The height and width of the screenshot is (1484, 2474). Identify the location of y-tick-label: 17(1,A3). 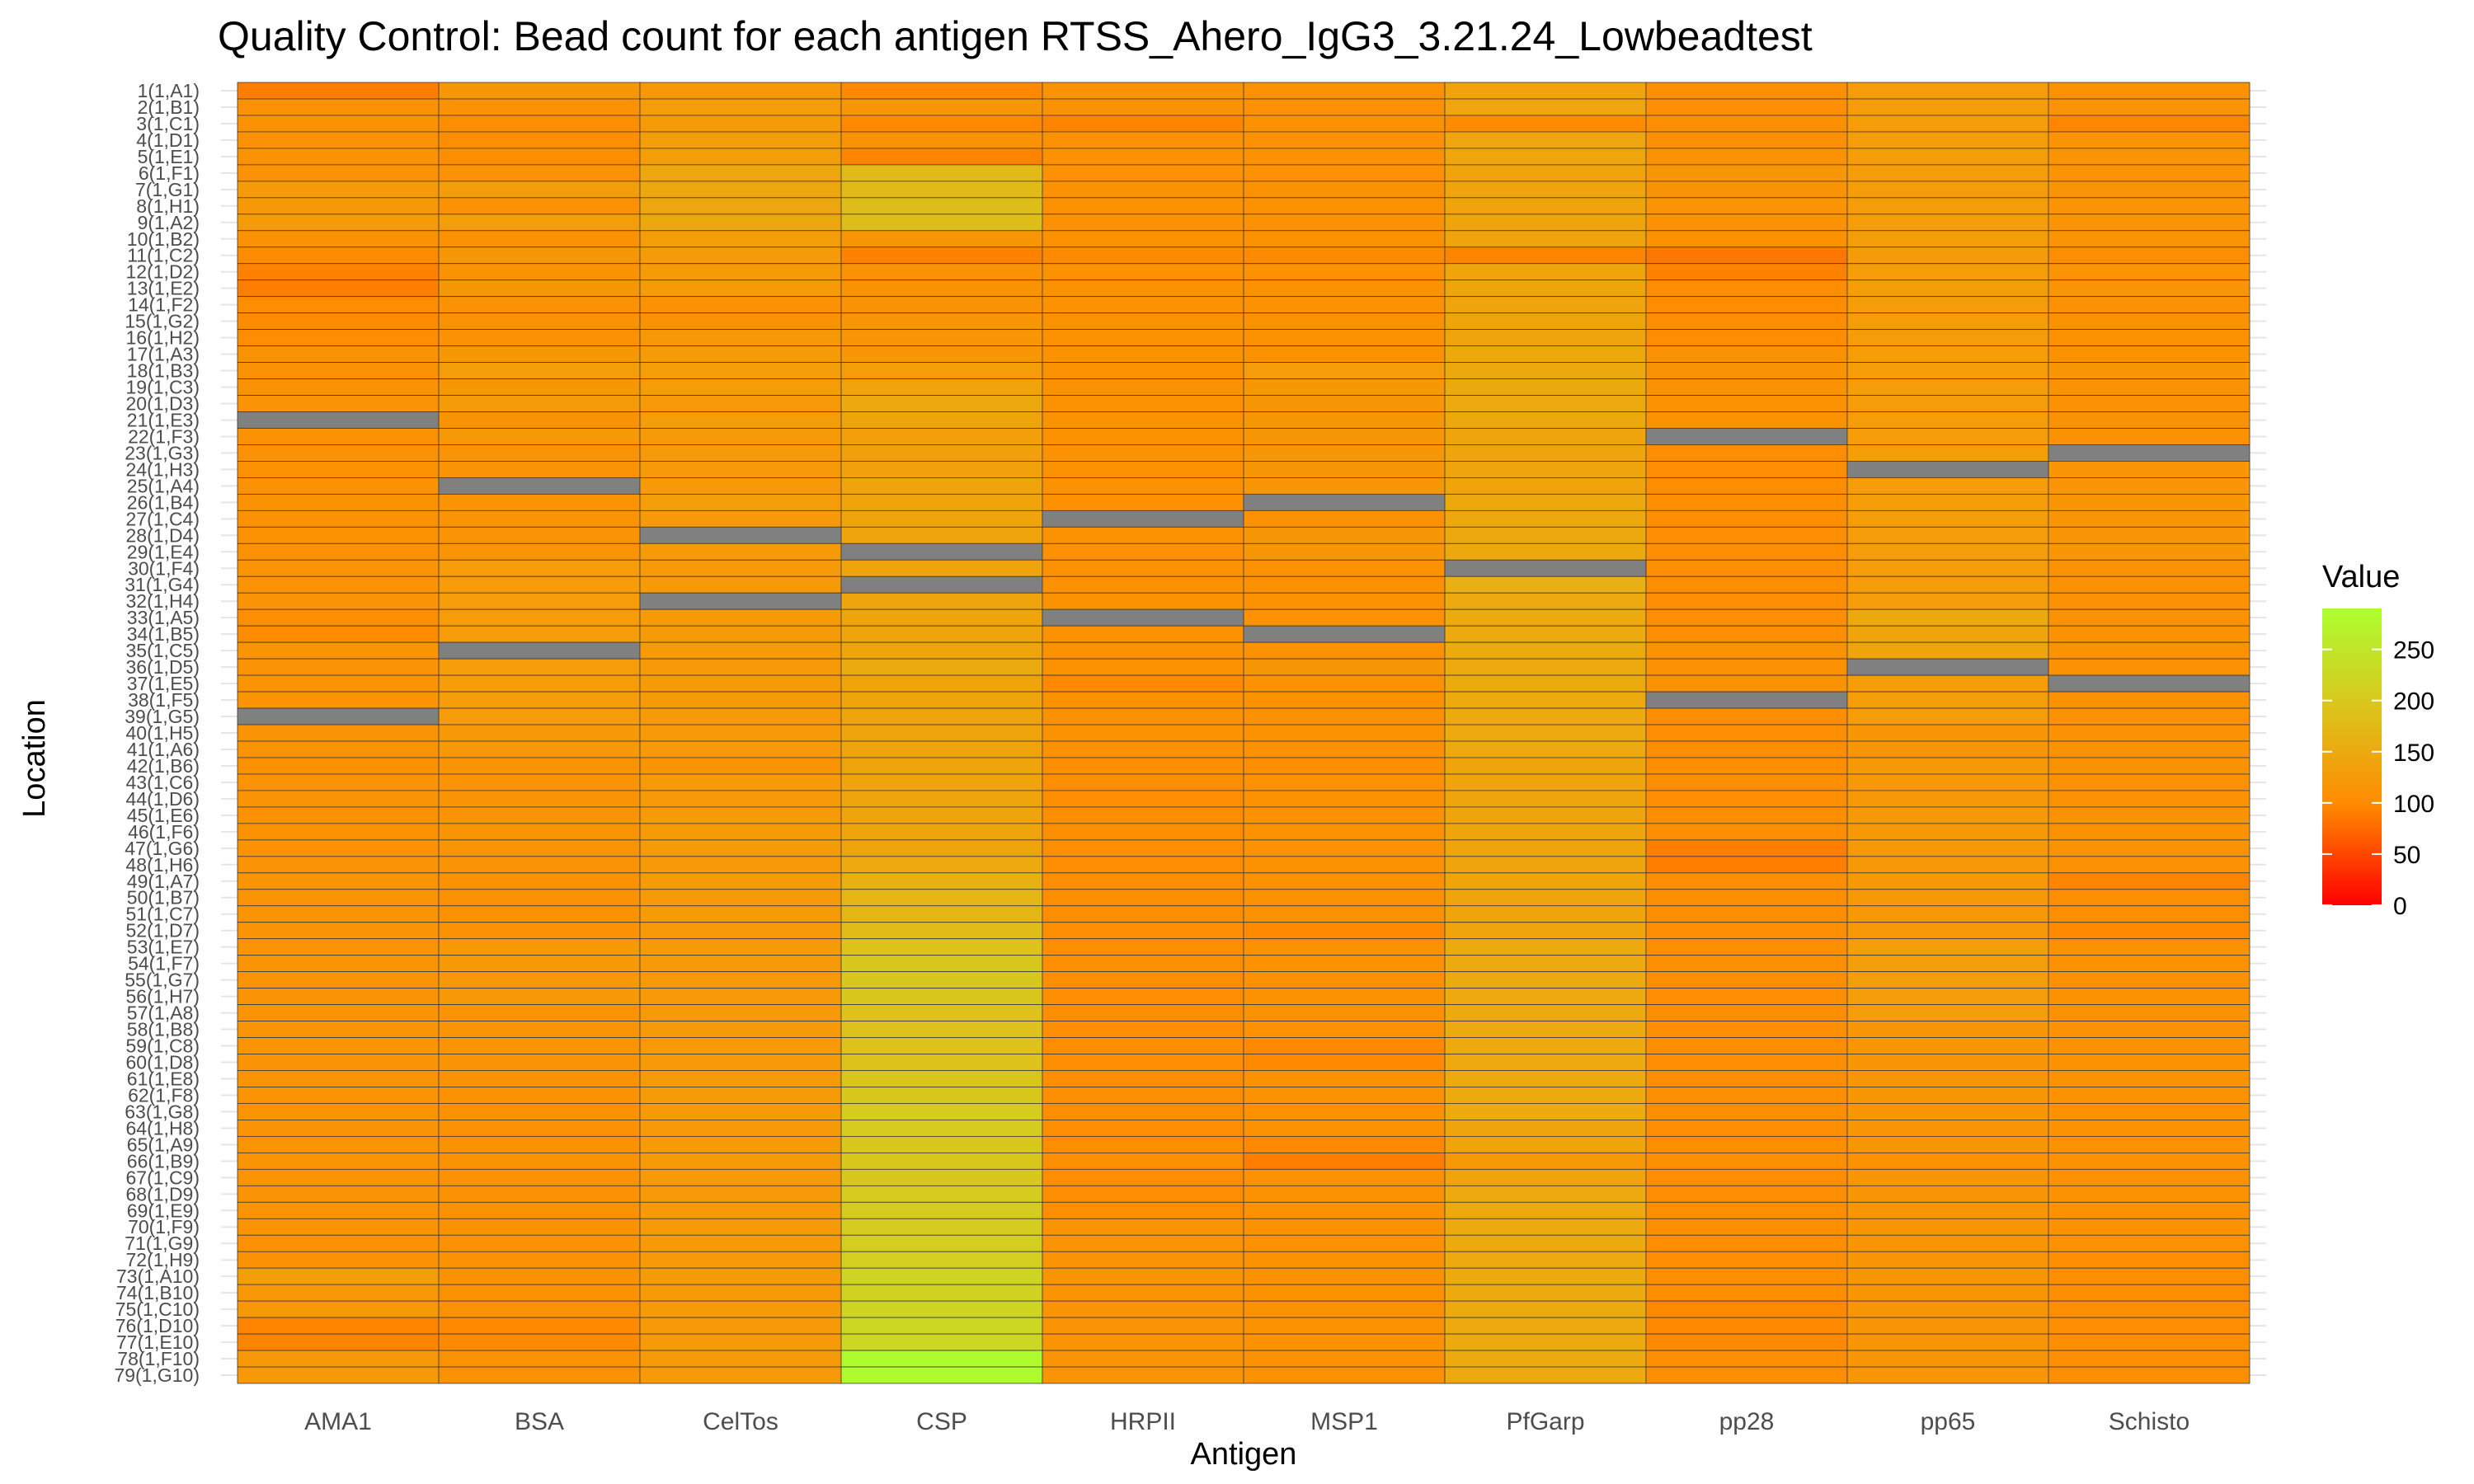
(163, 354).